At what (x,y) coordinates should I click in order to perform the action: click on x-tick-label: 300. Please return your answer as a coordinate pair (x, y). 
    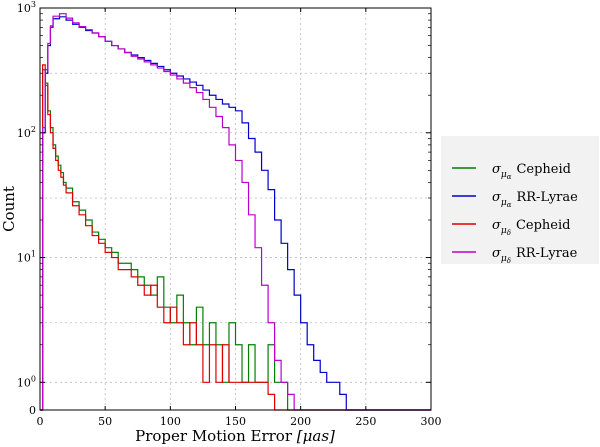
    Looking at the image, I should click on (431, 421).